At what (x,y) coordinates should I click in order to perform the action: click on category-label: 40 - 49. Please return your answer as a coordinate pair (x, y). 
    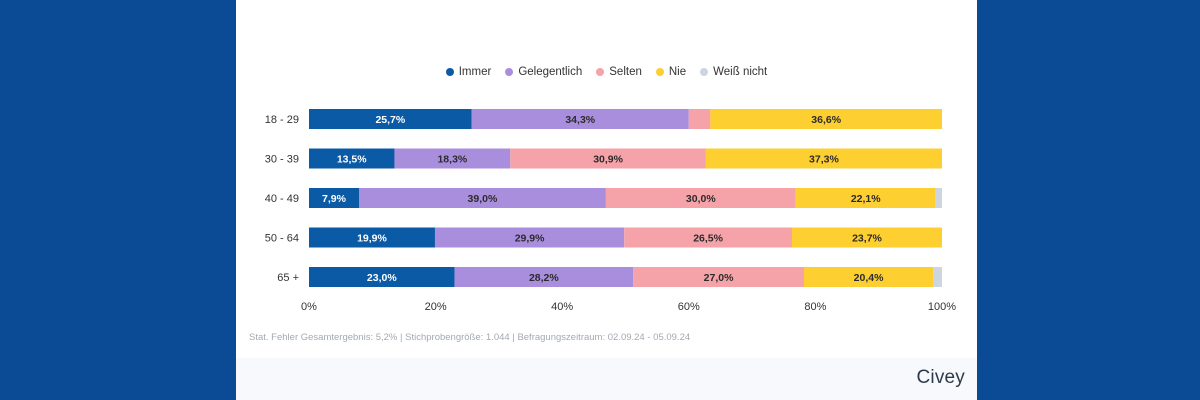
    Looking at the image, I should click on (282, 199).